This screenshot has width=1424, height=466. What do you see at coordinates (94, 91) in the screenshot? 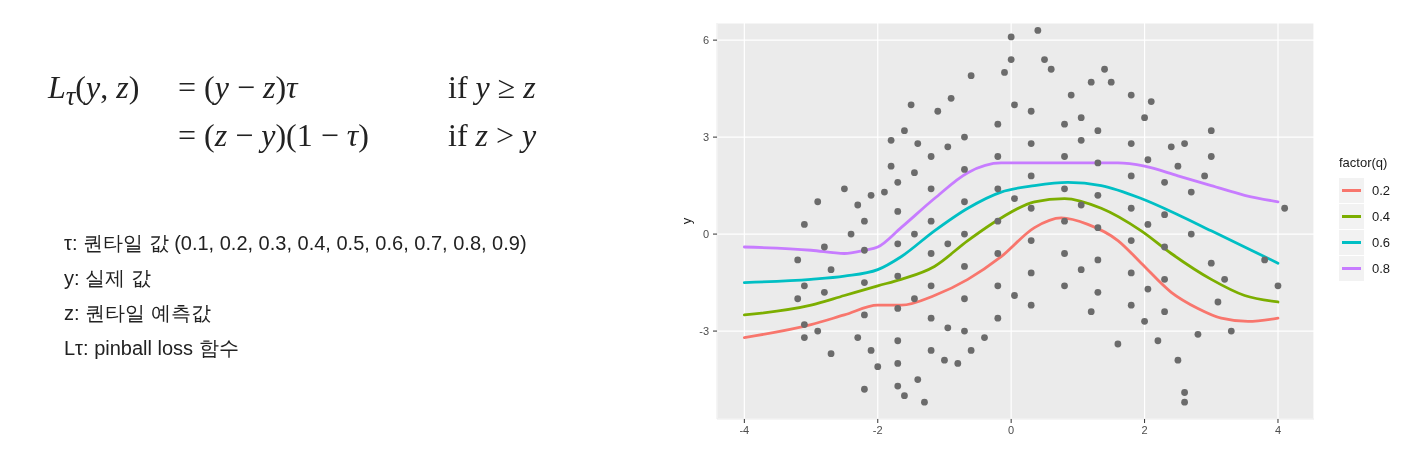
I see `text: L$_{τ}$(y, z)` at bounding box center [94, 91].